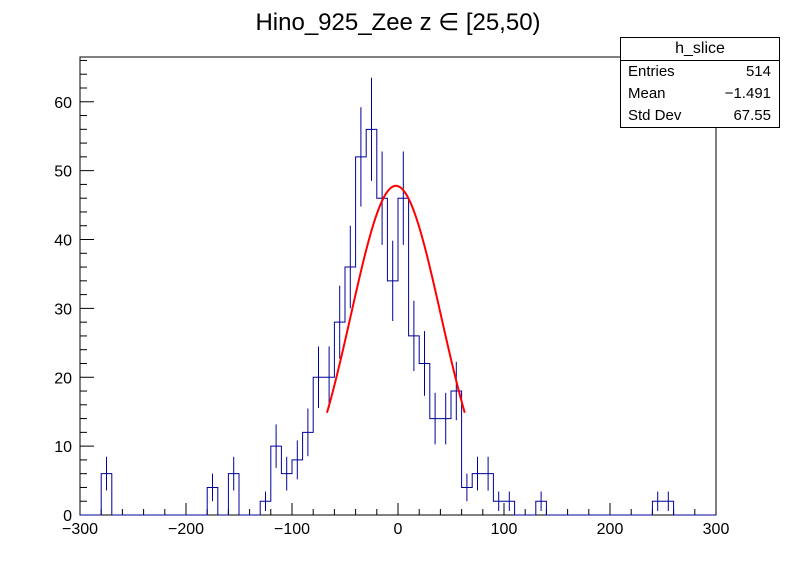 The height and width of the screenshot is (572, 796). I want to click on x-tick-label: −200, so click(186, 529).